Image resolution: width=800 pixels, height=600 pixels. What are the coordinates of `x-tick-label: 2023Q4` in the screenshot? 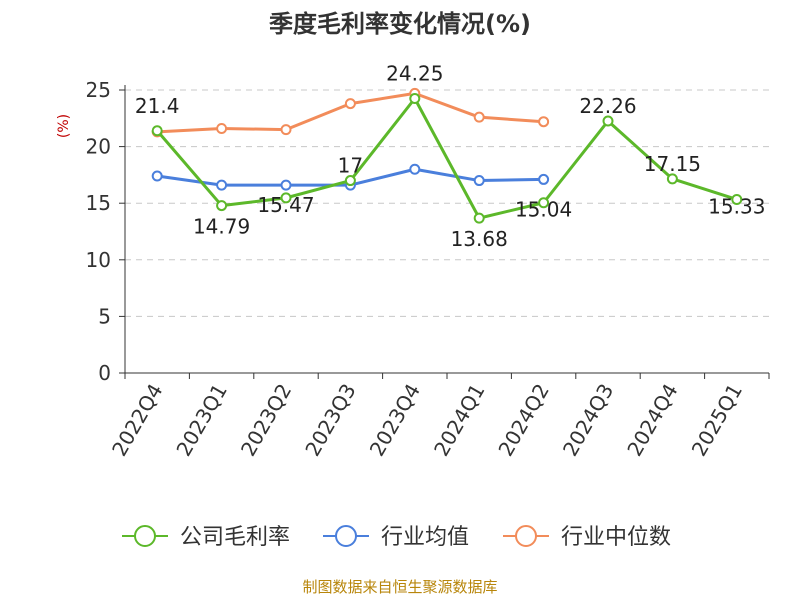 It's located at (395, 420).